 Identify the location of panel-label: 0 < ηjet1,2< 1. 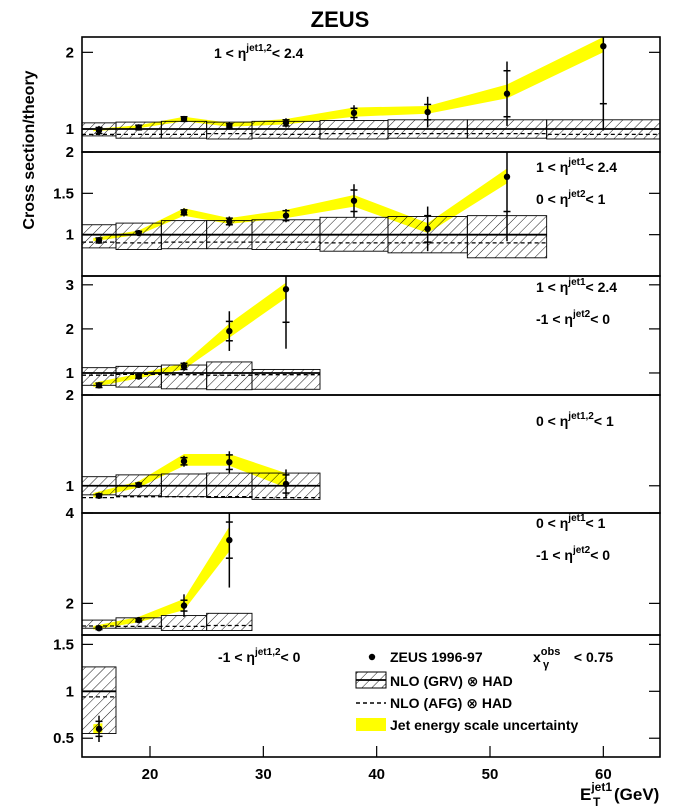
(575, 420).